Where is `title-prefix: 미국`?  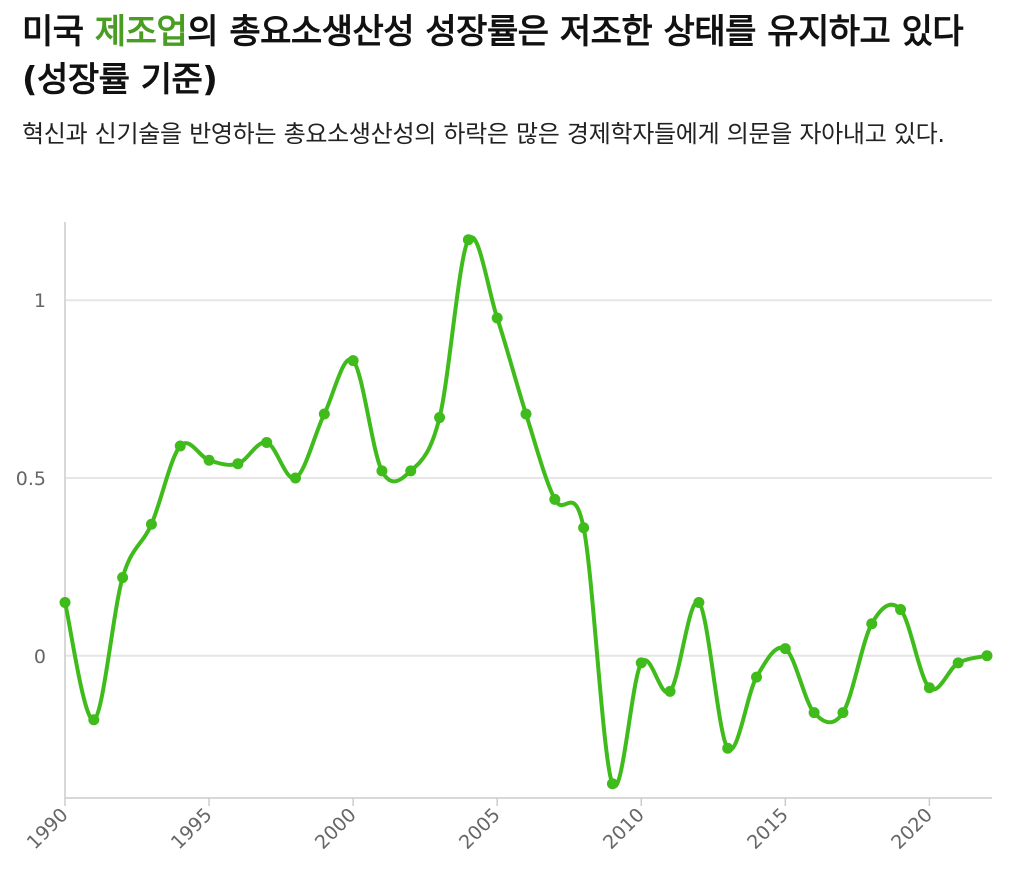 title-prefix: 미국 is located at coordinates (58, 32).